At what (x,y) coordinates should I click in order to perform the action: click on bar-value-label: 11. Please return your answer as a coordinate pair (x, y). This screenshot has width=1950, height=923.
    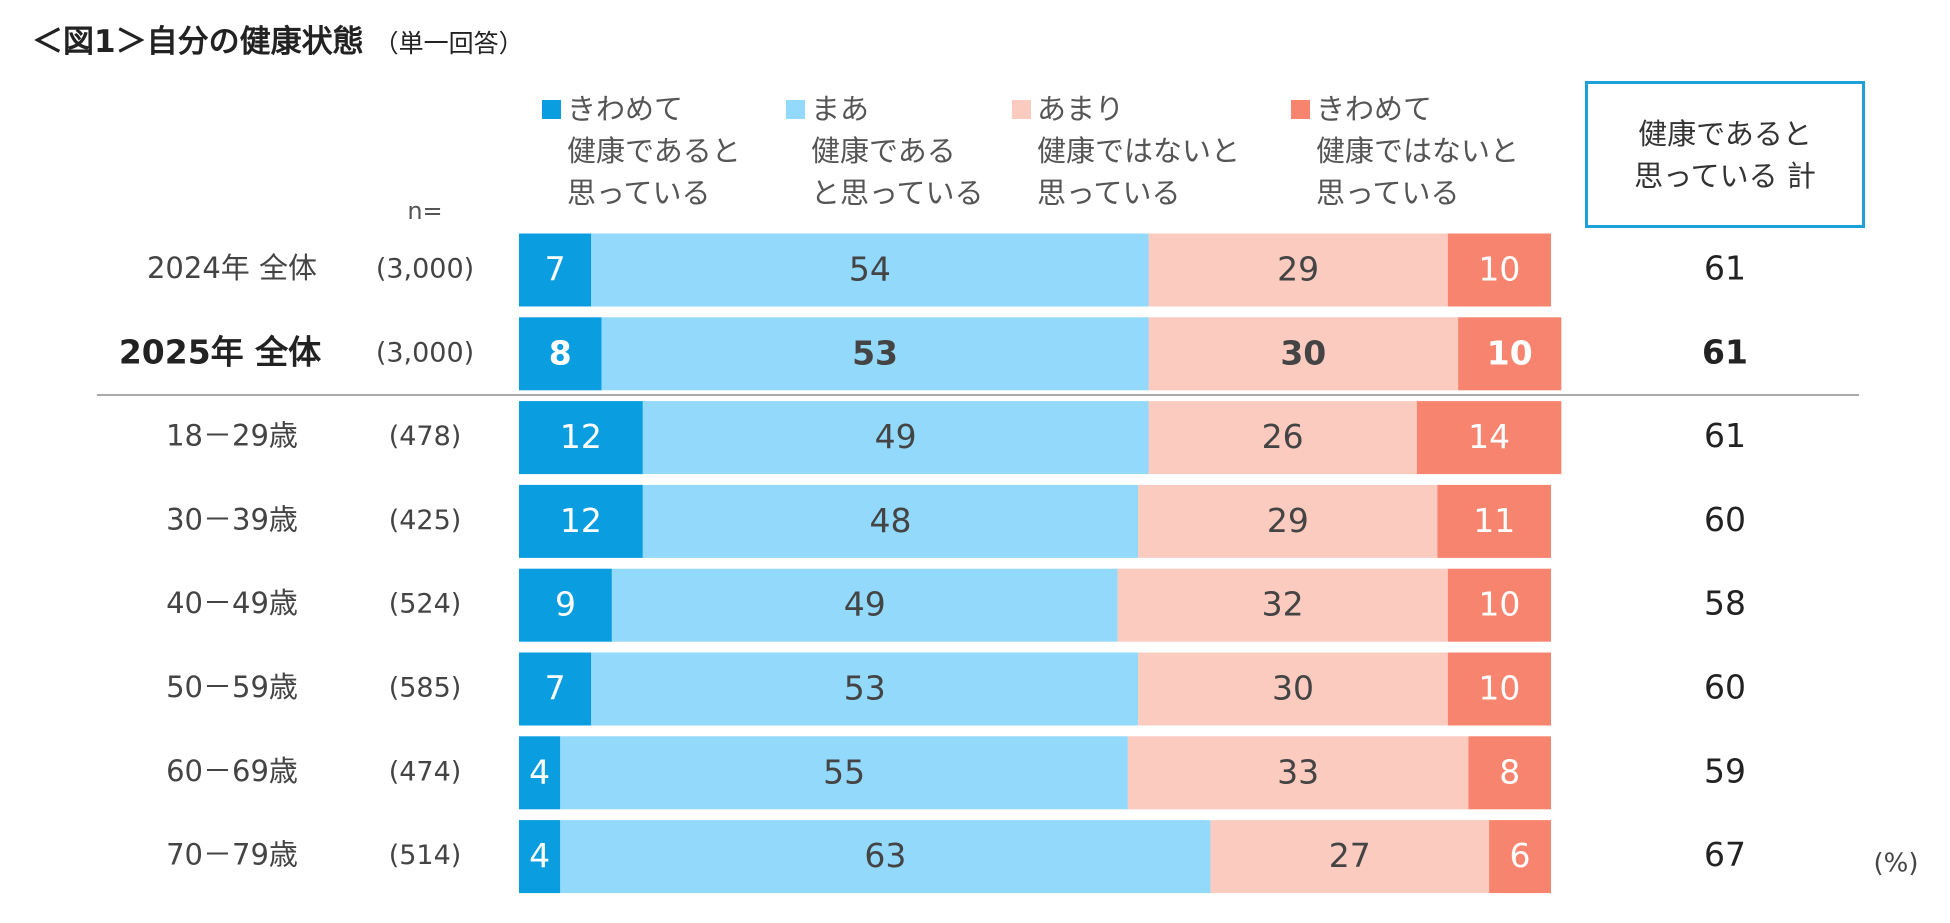
    Looking at the image, I should click on (1494, 520).